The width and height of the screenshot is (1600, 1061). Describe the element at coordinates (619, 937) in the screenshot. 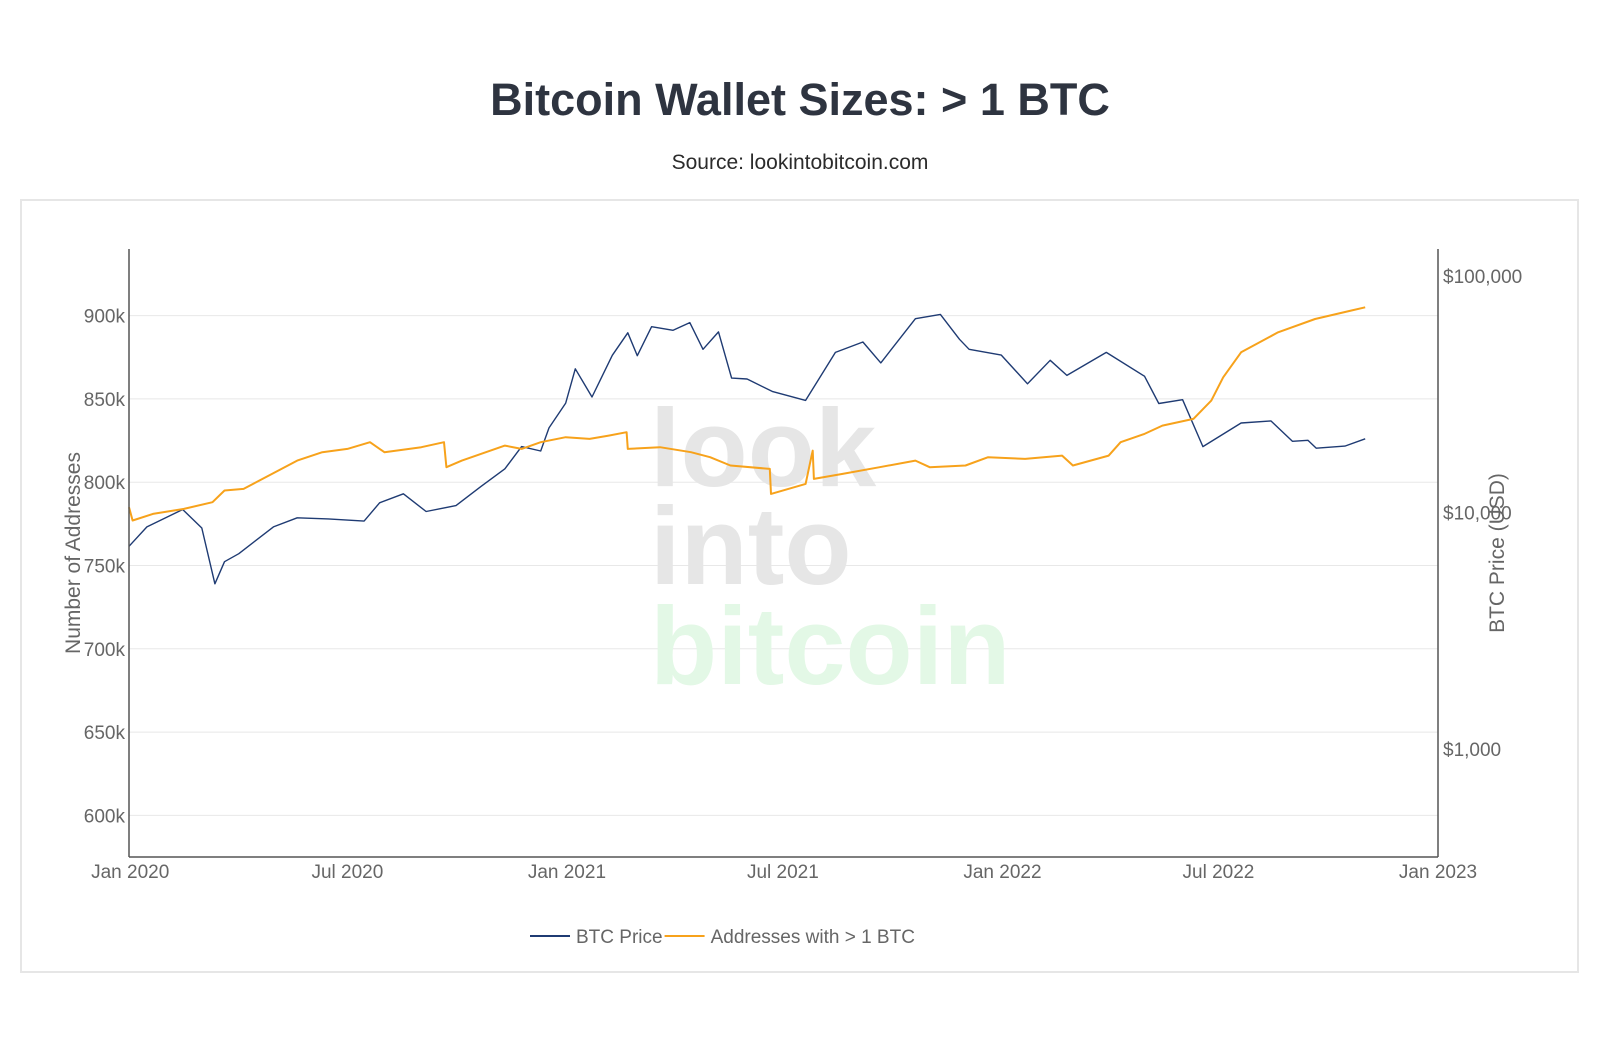

I see `legend-label: BTC Price` at that location.